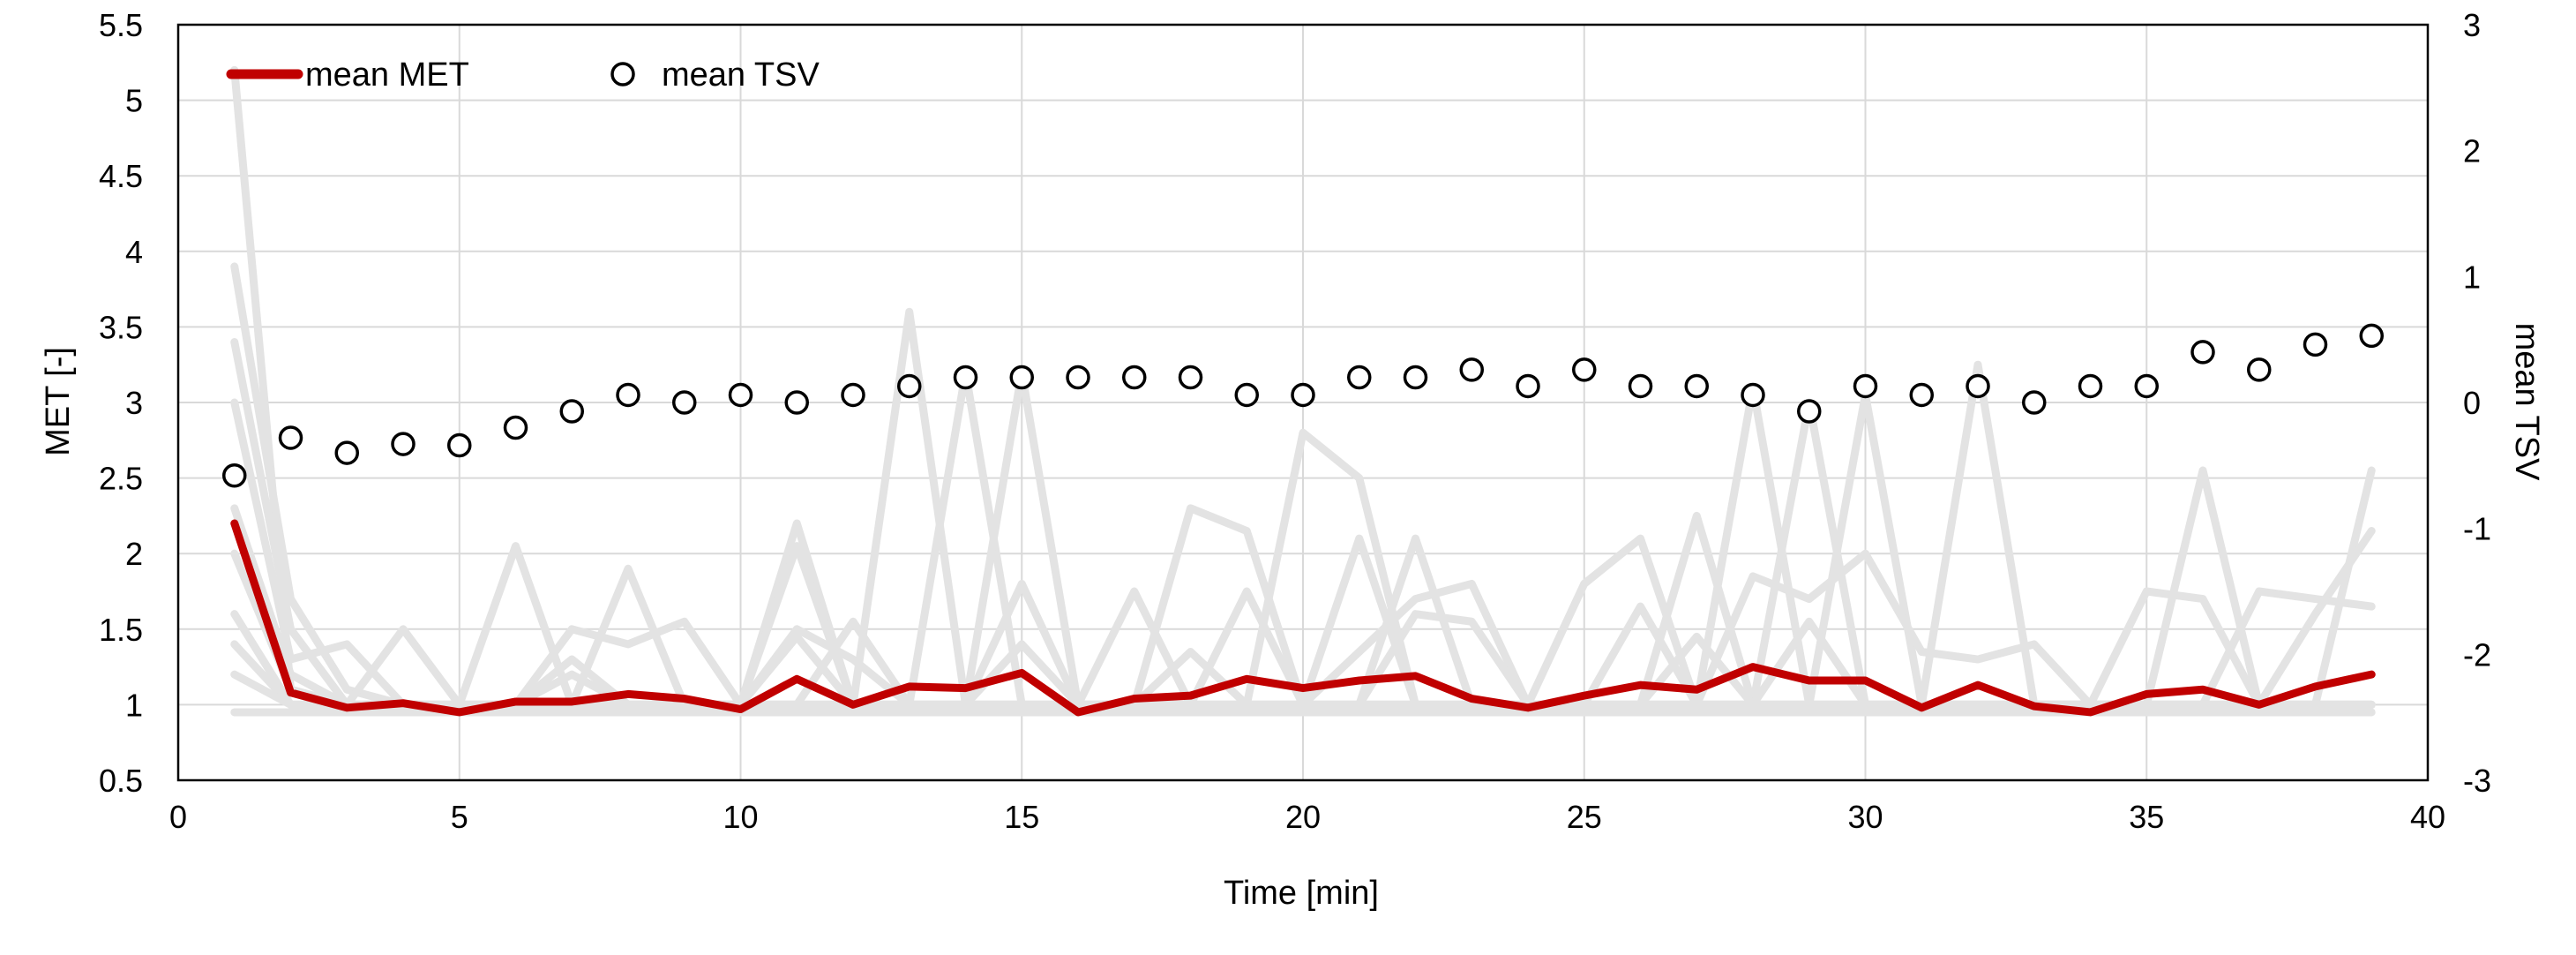  What do you see at coordinates (1022, 817) in the screenshot?
I see `x-tick-label: 15` at bounding box center [1022, 817].